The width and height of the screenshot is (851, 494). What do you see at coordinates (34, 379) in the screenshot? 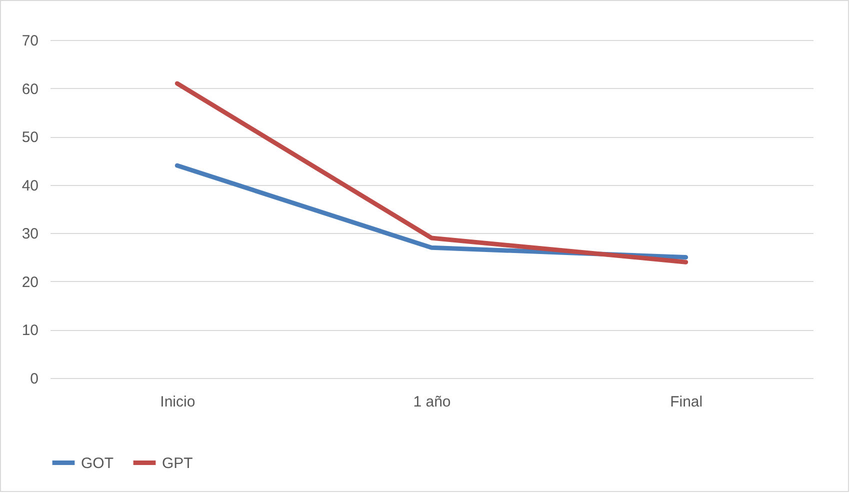
I see `y-tick-label: 0` at bounding box center [34, 379].